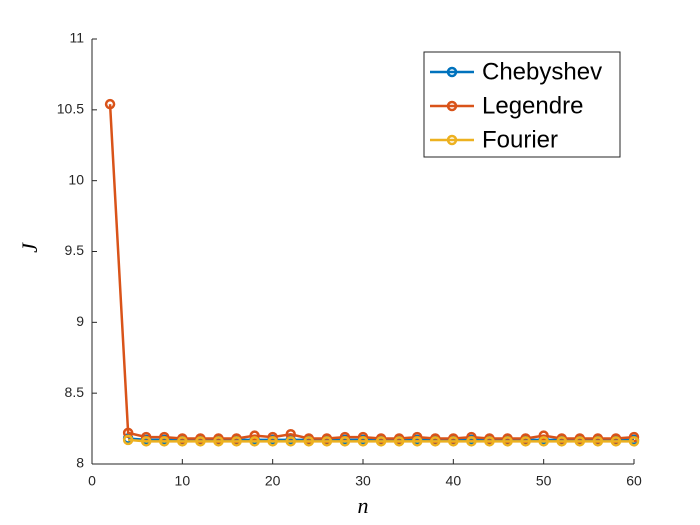 Image resolution: width=700 pixels, height=525 pixels. Describe the element at coordinates (183, 481) in the screenshot. I see `x-tick-label: 10` at that location.